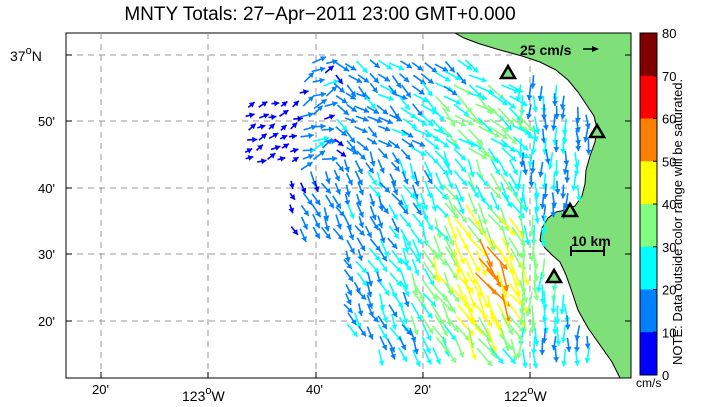 This screenshot has width=702, height=407. I want to click on colorbar-tick-label: 40, so click(669, 204).